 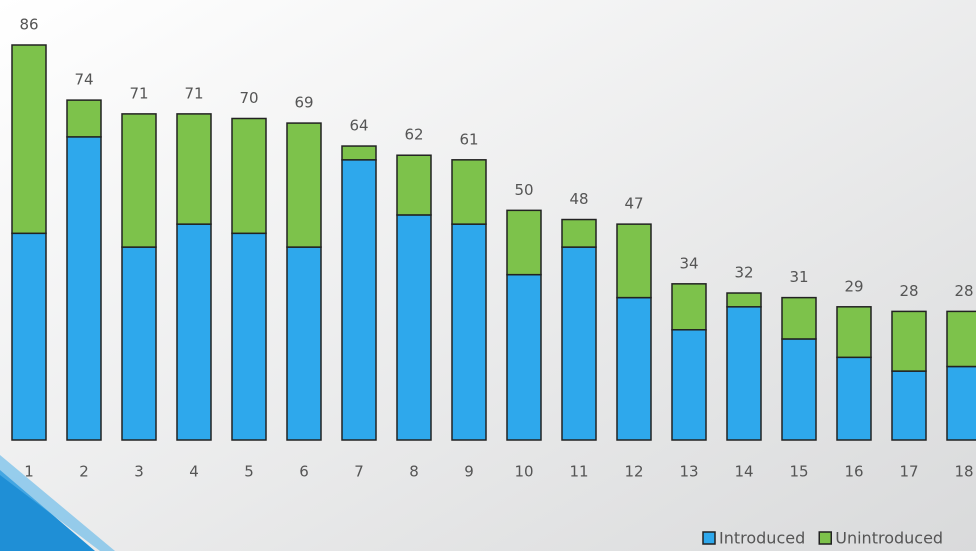 I want to click on x-tick-label: 5, so click(x=249, y=472).